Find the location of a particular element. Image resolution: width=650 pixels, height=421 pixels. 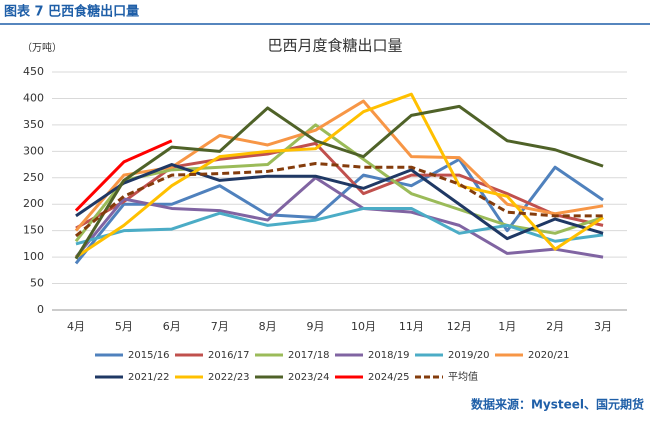

legend-label: 2017/18 is located at coordinates (309, 355).